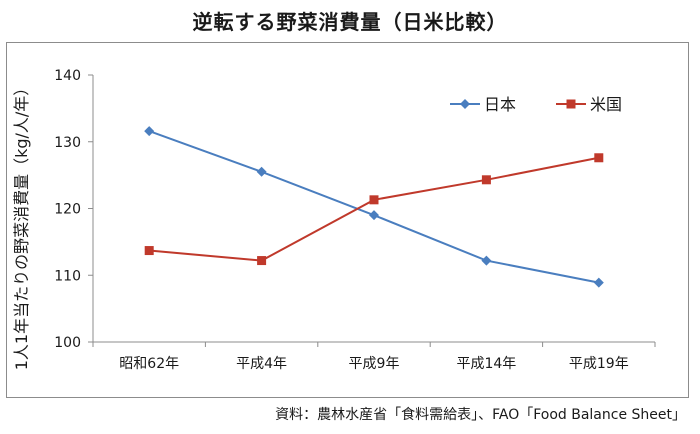  Describe the element at coordinates (67, 143) in the screenshot. I see `y-tick-label: 130` at that location.